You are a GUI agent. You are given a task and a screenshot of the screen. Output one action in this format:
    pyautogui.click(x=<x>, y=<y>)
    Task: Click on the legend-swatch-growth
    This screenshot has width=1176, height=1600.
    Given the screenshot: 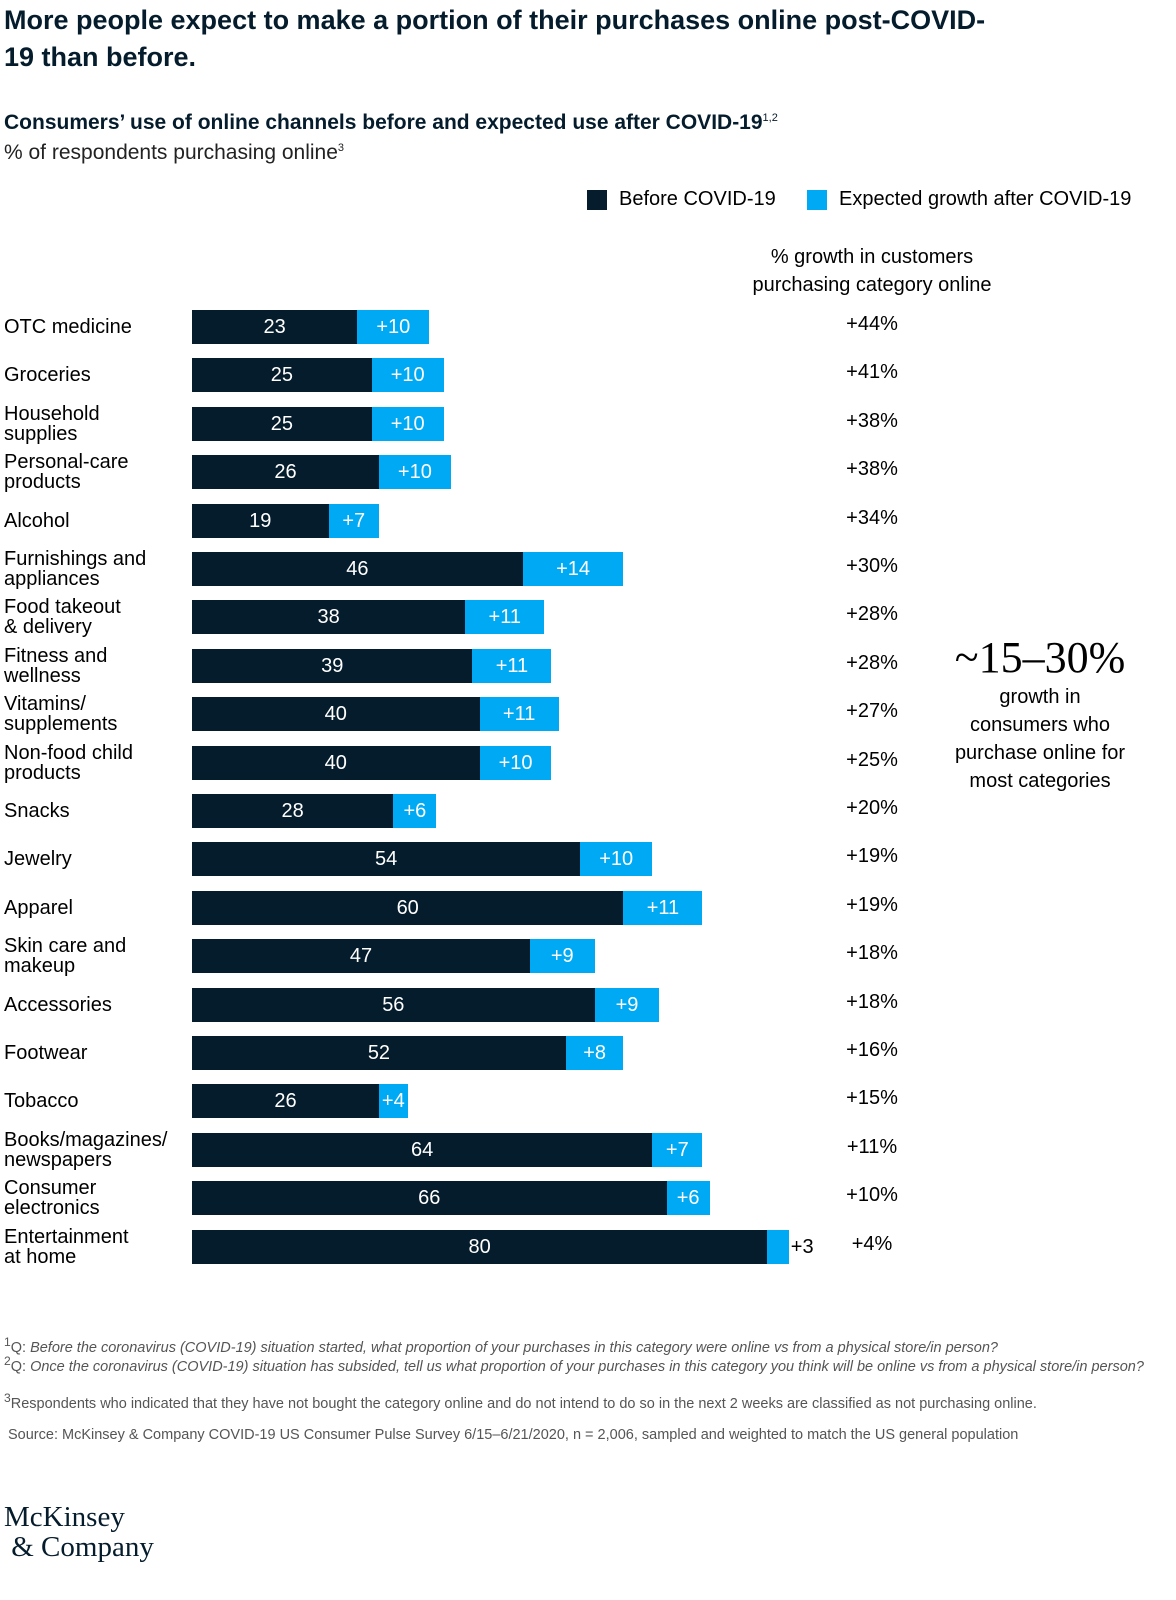 What is the action you would take?
    pyautogui.click(x=817, y=199)
    